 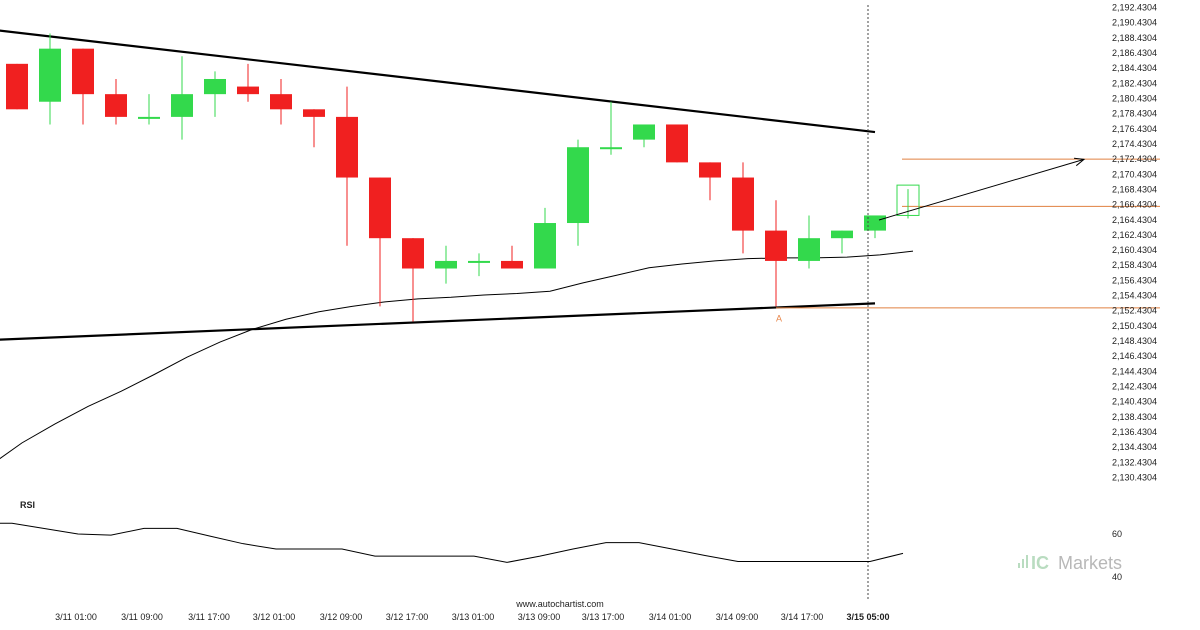 What do you see at coordinates (867, 617) in the screenshot?
I see `time-tick-label: 3/15 05:00` at bounding box center [867, 617].